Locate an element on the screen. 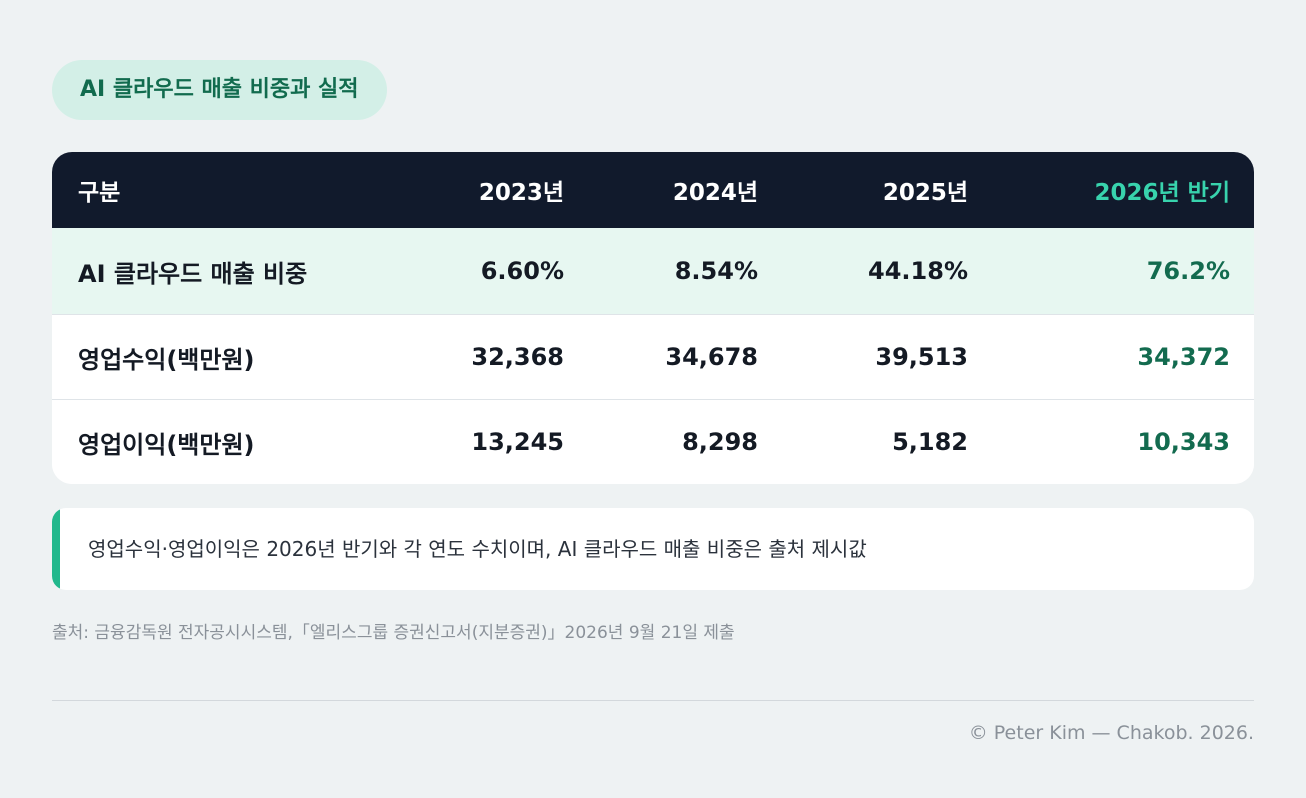 This screenshot has width=1306, height=798. table-cell: 32,368 is located at coordinates (517, 357).